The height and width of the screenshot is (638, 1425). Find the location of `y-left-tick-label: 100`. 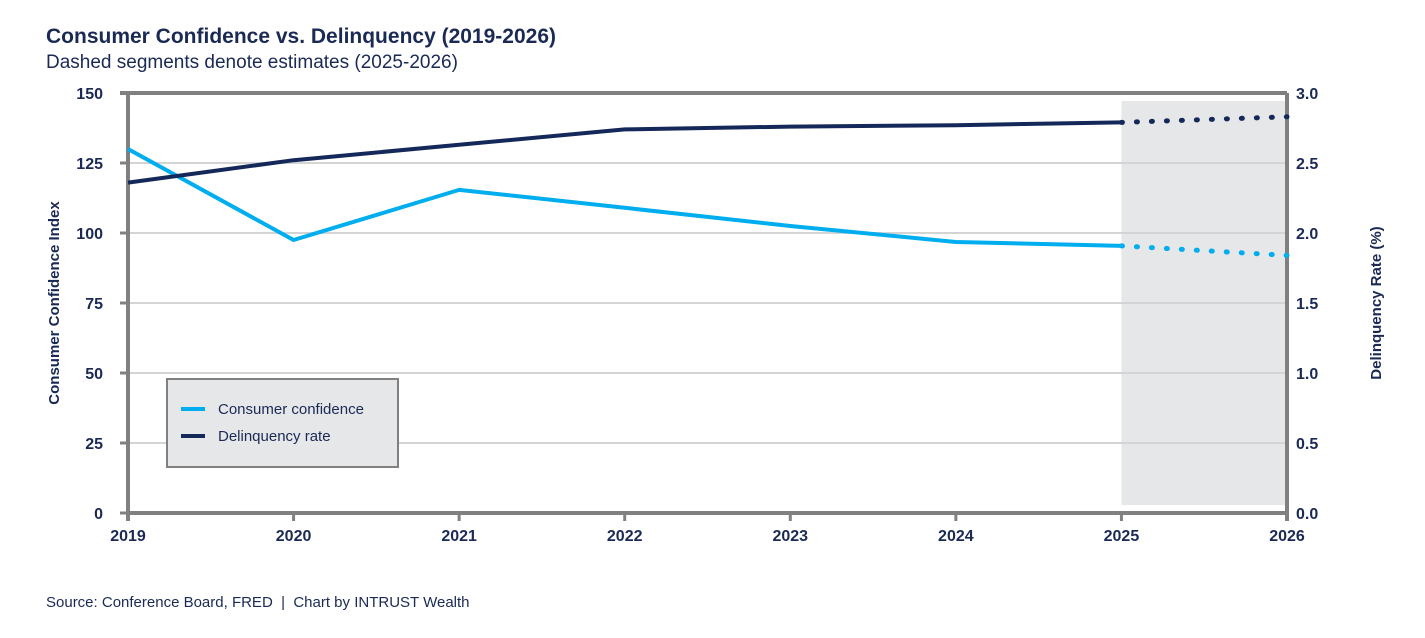

y-left-tick-label: 100 is located at coordinates (89, 234).